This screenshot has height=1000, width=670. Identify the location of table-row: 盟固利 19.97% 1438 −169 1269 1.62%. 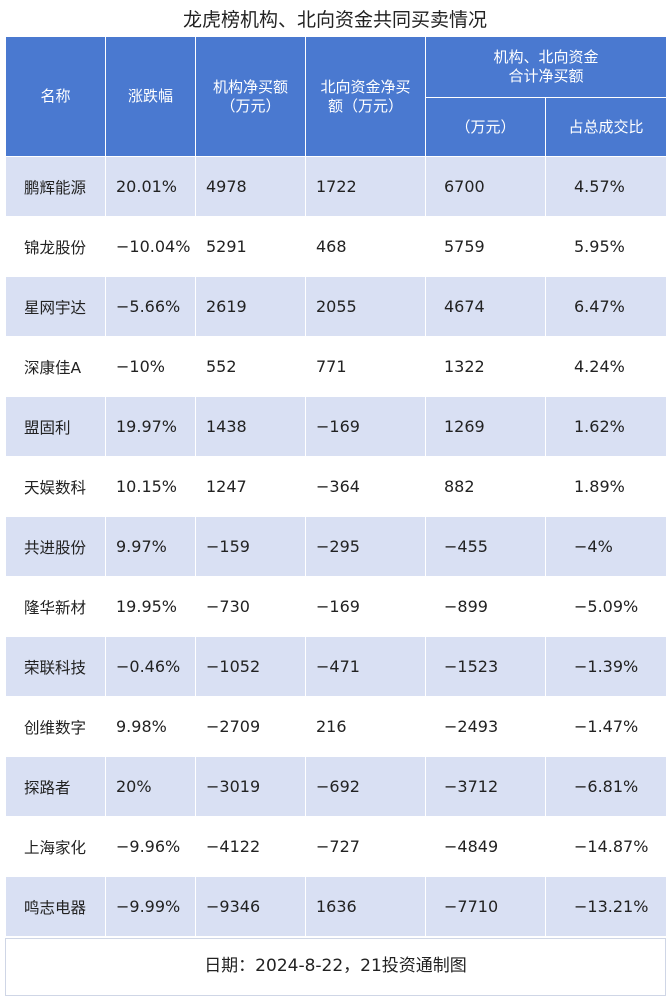
(336, 426).